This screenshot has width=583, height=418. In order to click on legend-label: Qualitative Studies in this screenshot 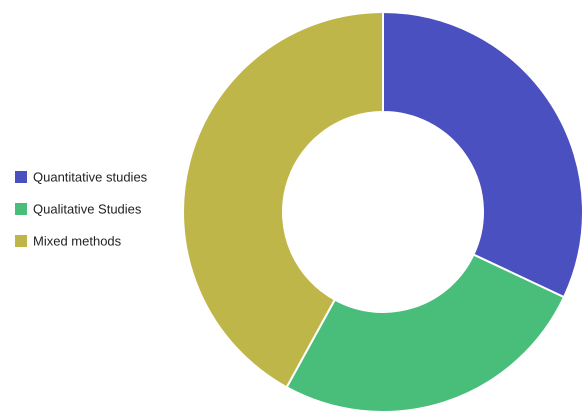, I will do `click(87, 209)`.